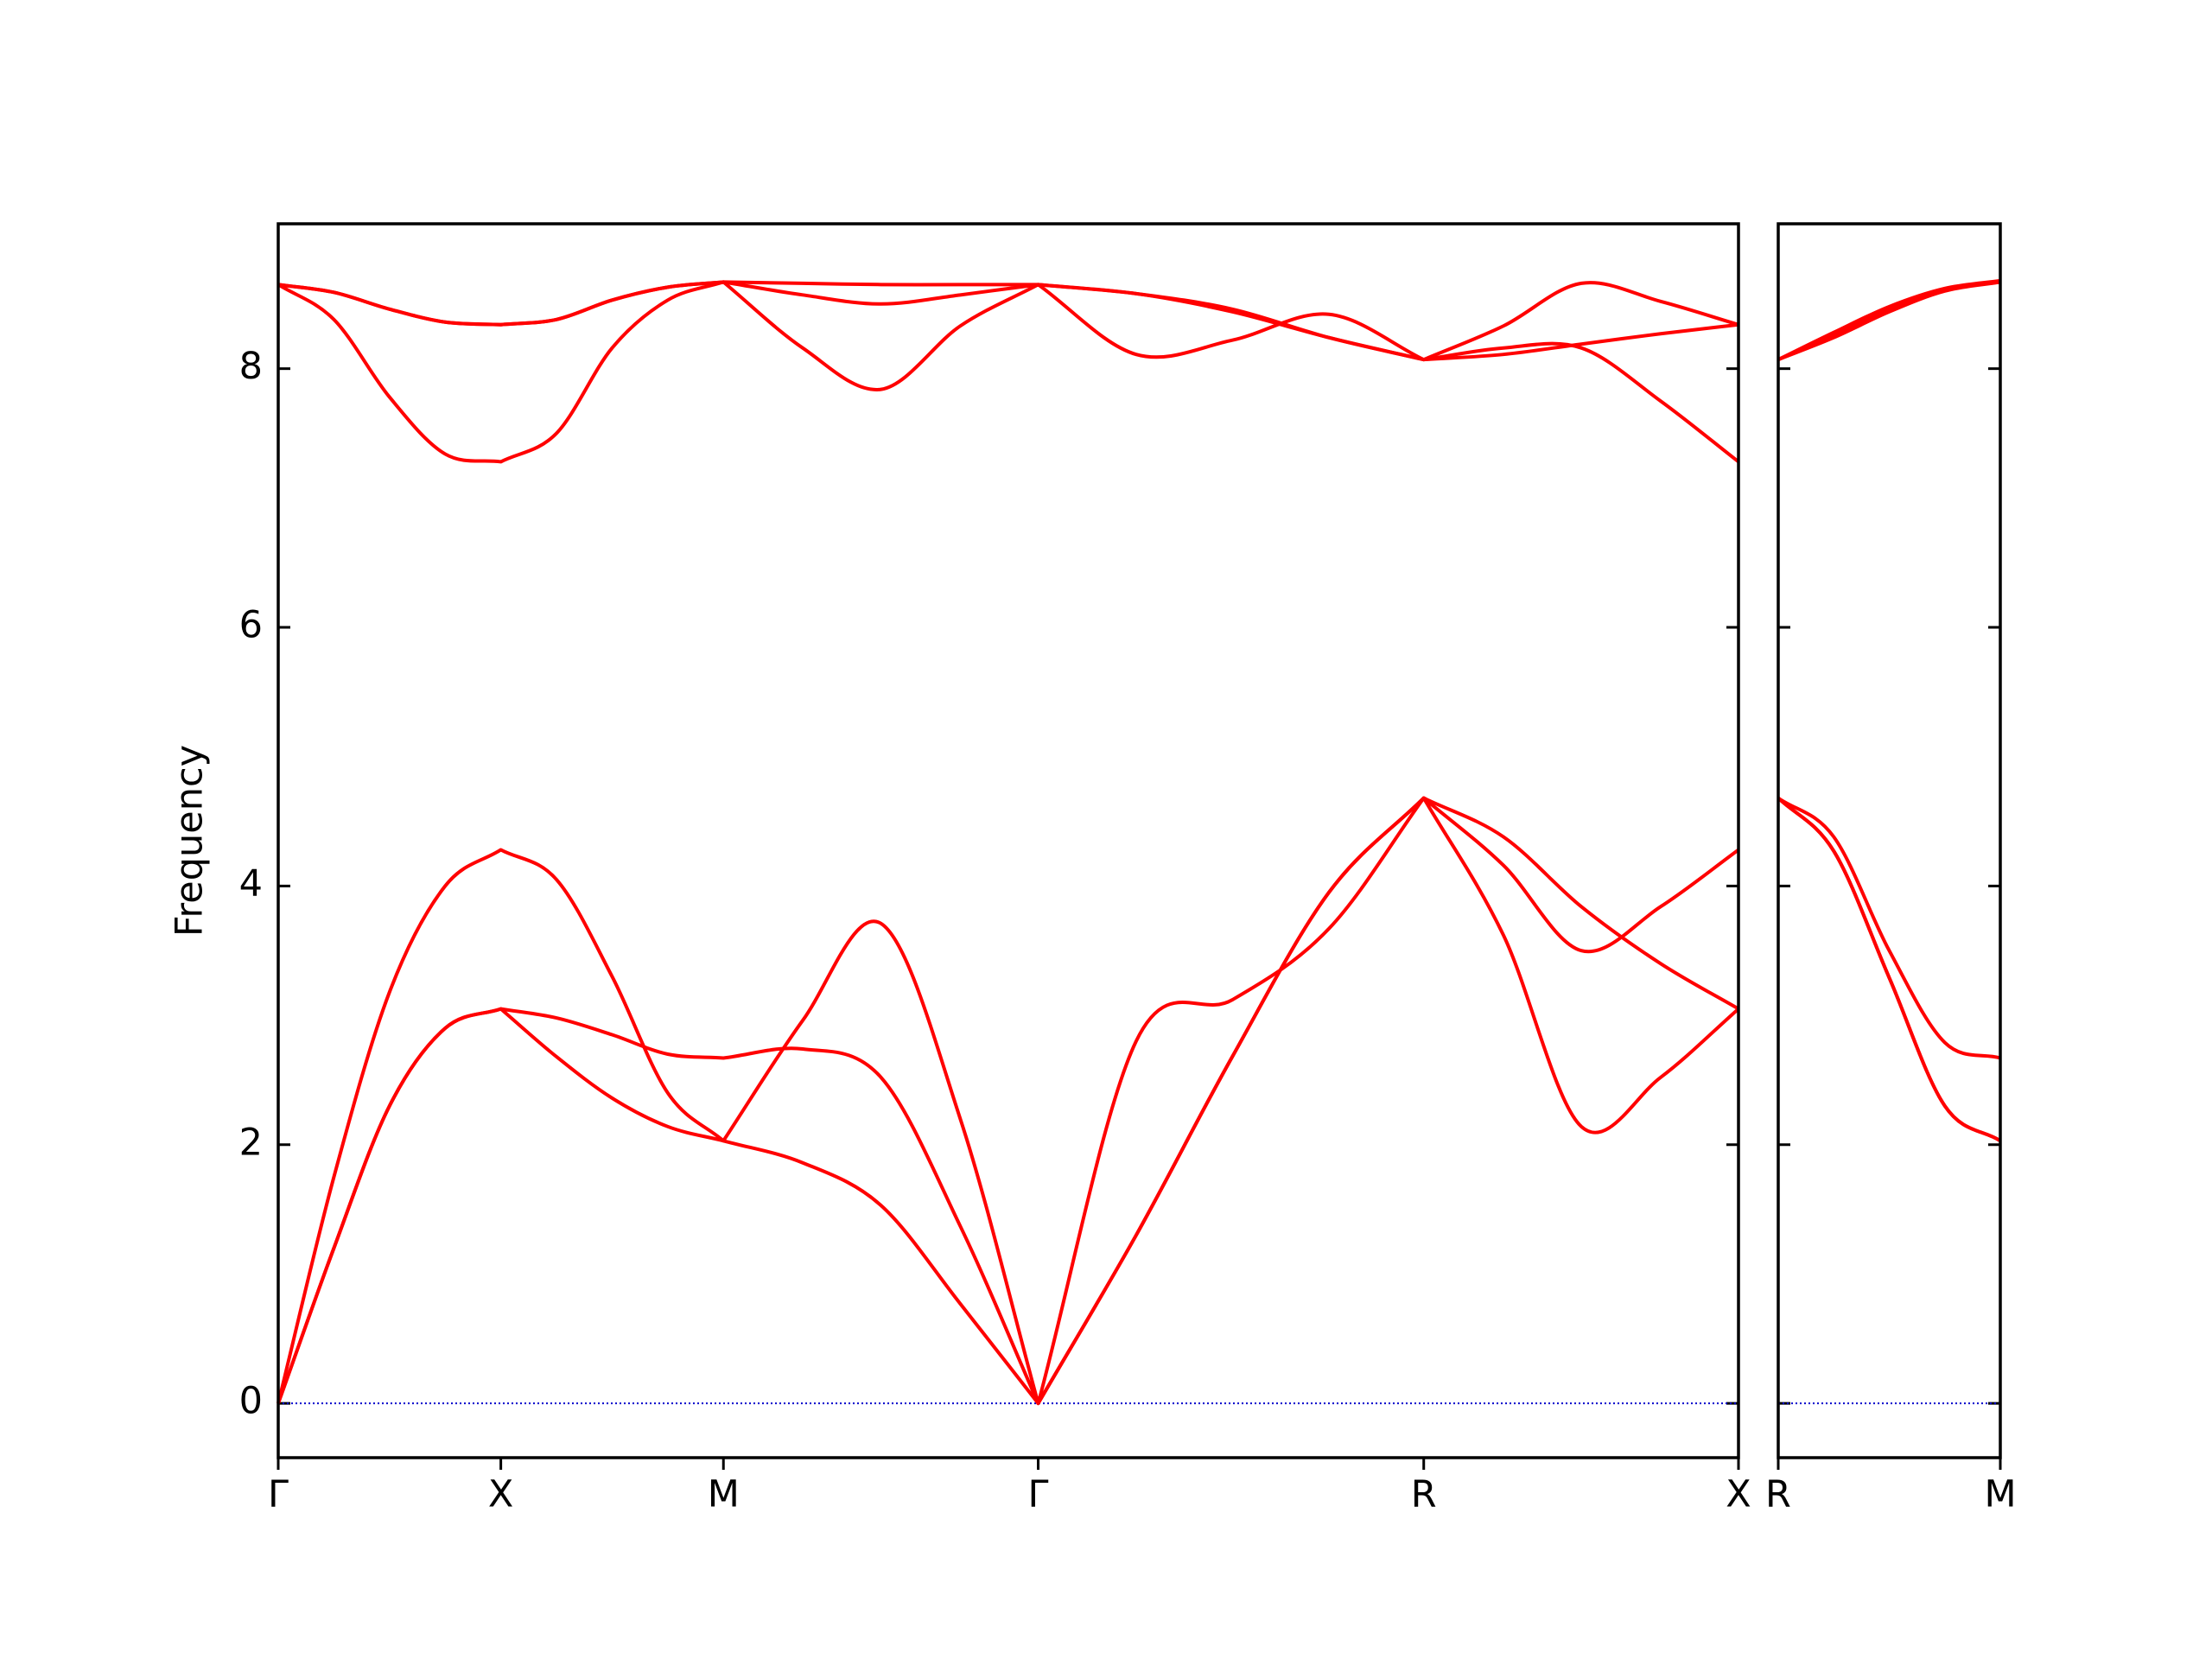 This screenshot has width=2212, height=1659. Describe the element at coordinates (251, 625) in the screenshot. I see `y-tick-label: 6` at that location.